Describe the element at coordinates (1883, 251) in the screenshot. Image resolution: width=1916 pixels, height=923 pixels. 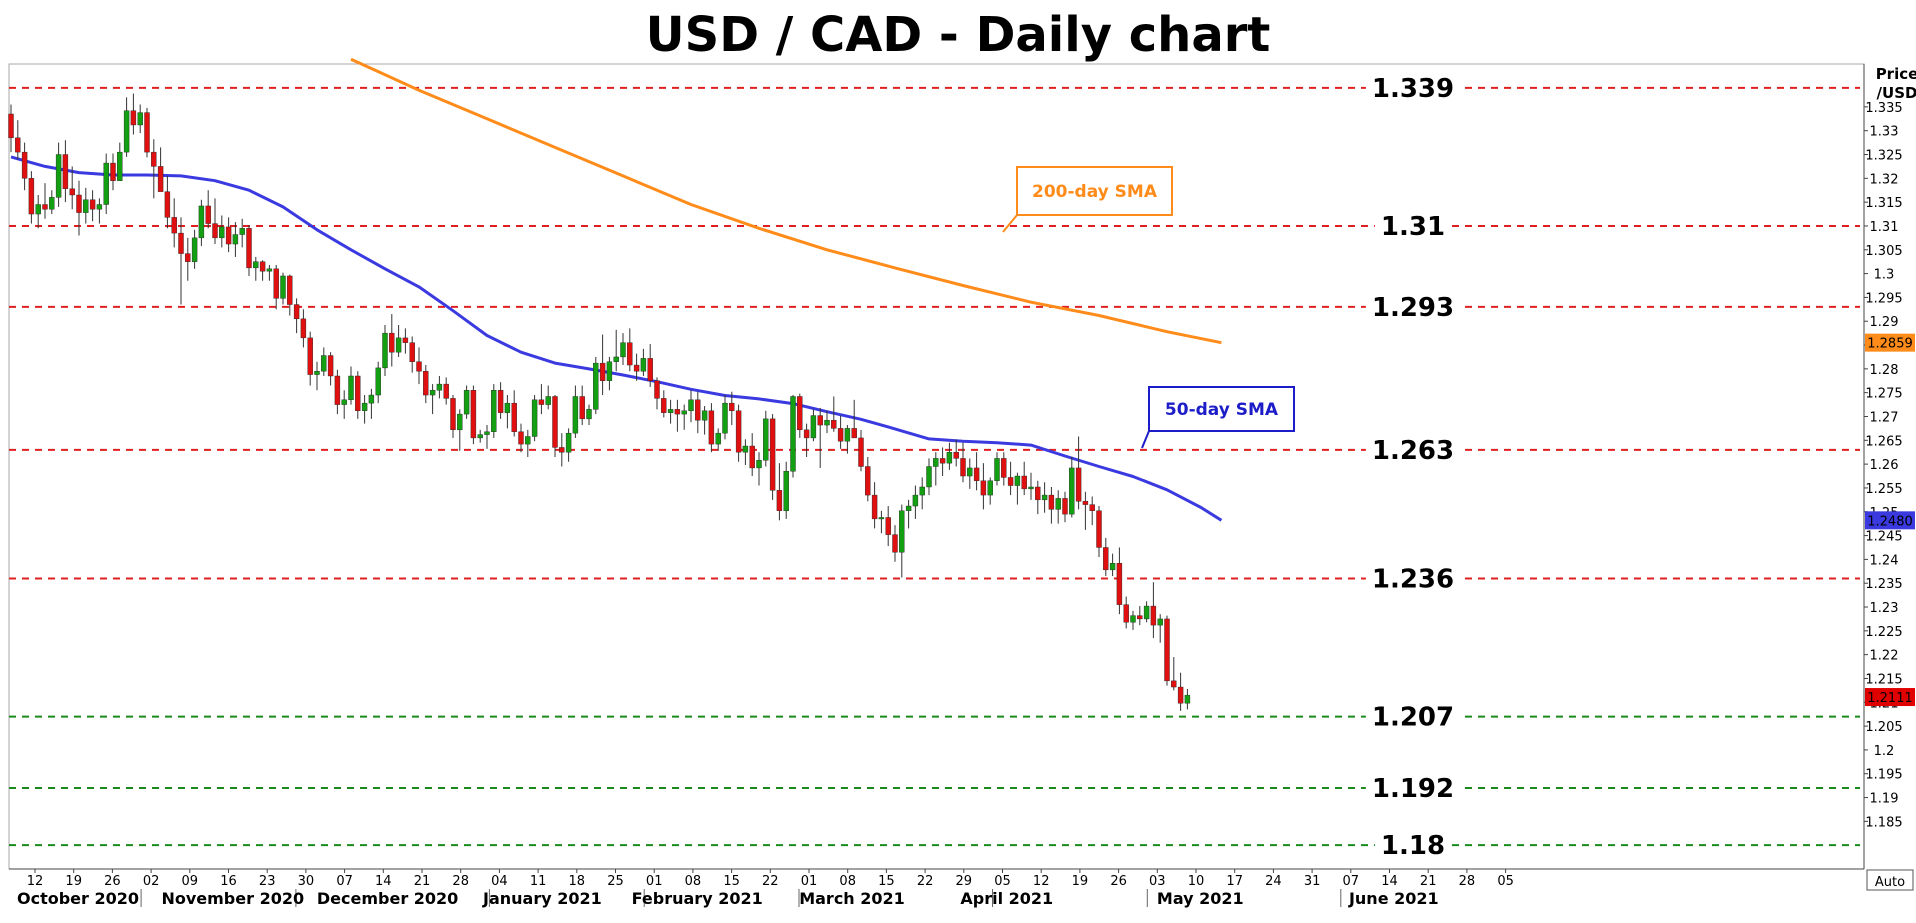
I see `y-tick-label-6: 1.305` at that location.